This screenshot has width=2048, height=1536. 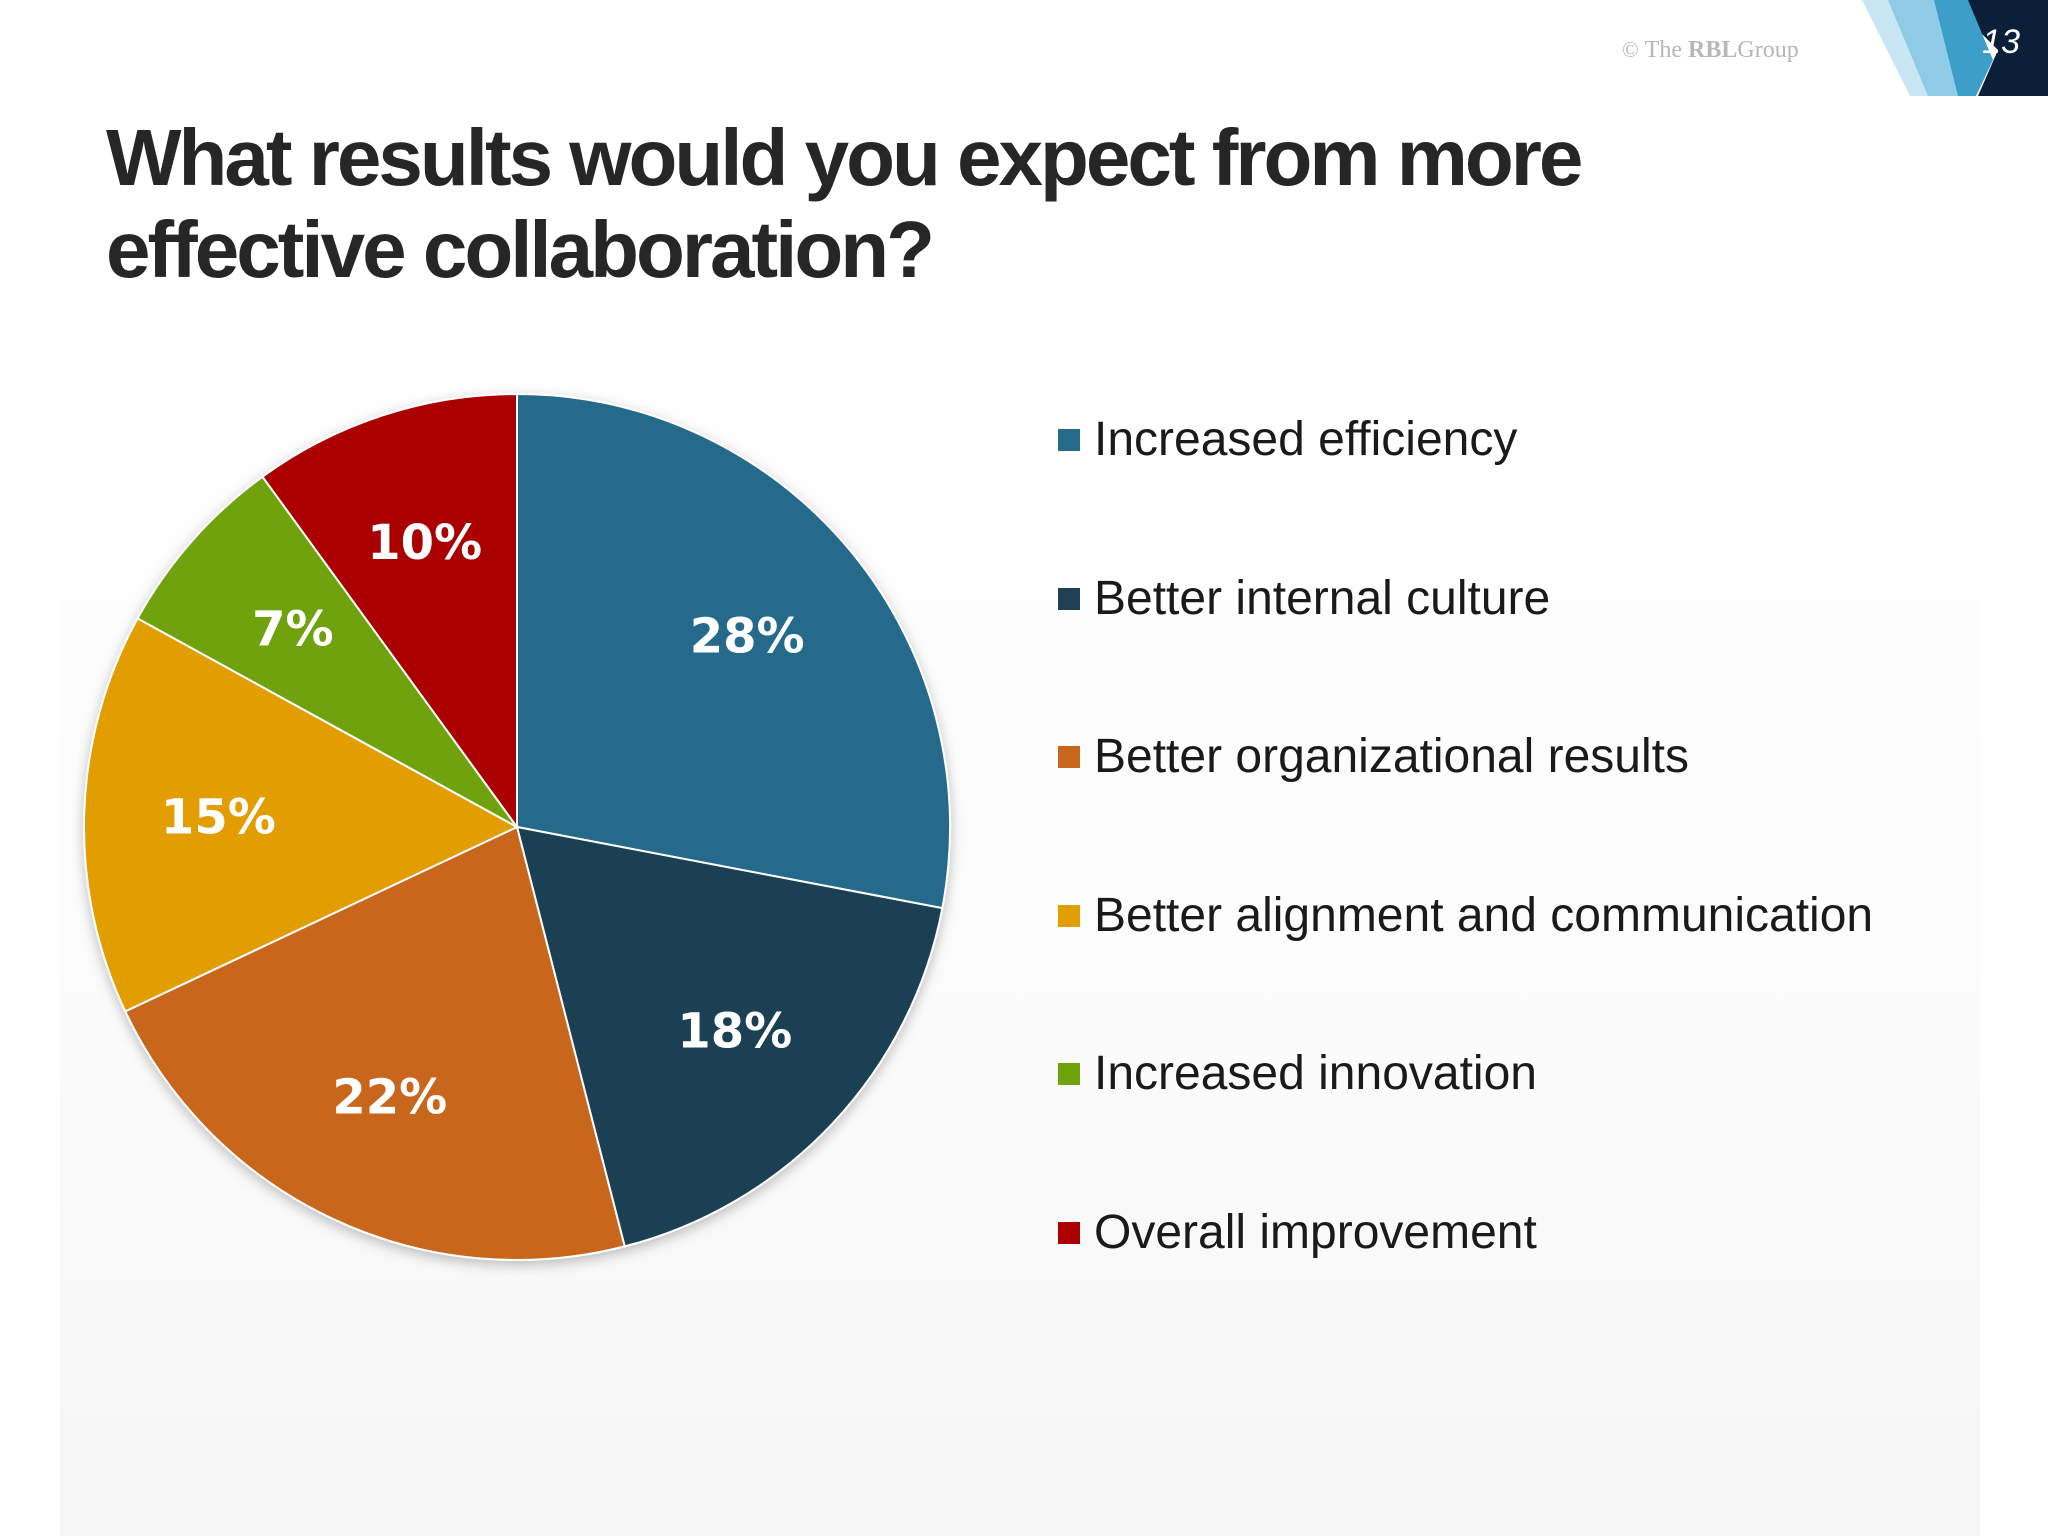 I want to click on legend-label: Better organizational results, so click(x=1391, y=756).